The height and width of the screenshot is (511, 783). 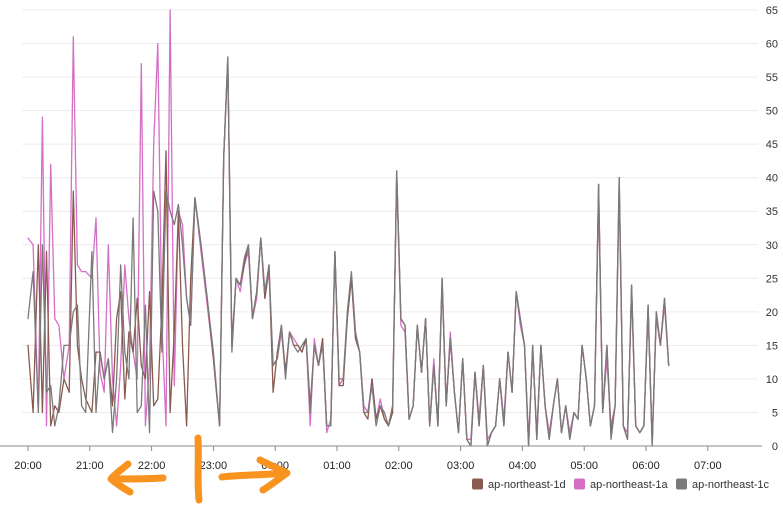 I want to click on x-tick-label: 03:00, so click(x=461, y=466).